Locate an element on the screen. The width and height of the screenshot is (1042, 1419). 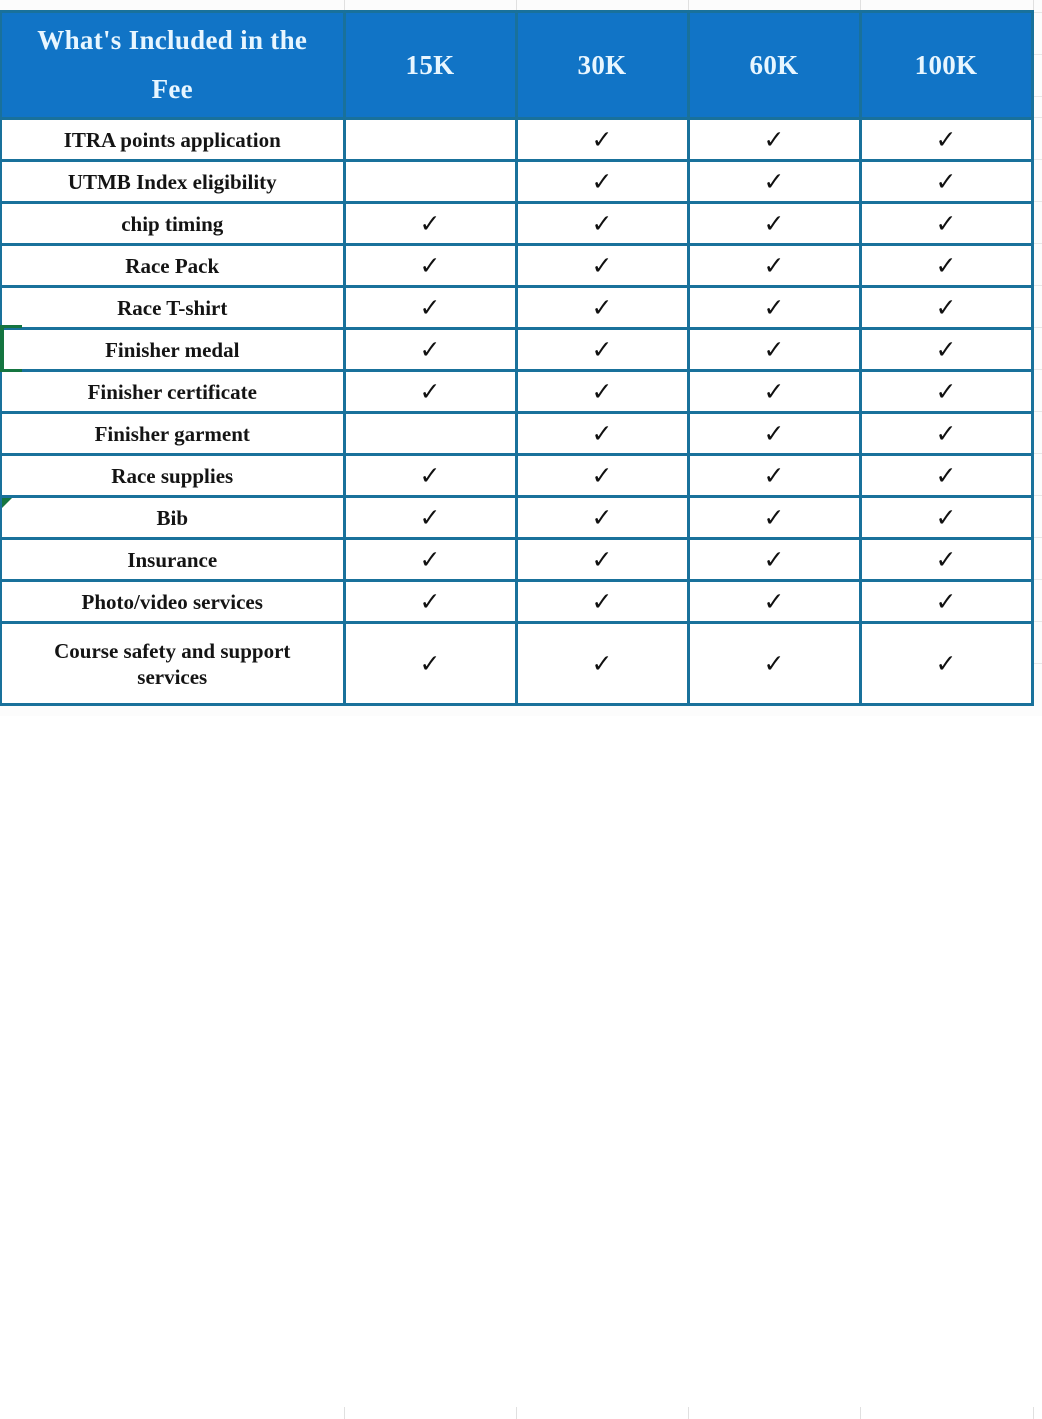
row-label: Race T-shirt is located at coordinates (172, 307).